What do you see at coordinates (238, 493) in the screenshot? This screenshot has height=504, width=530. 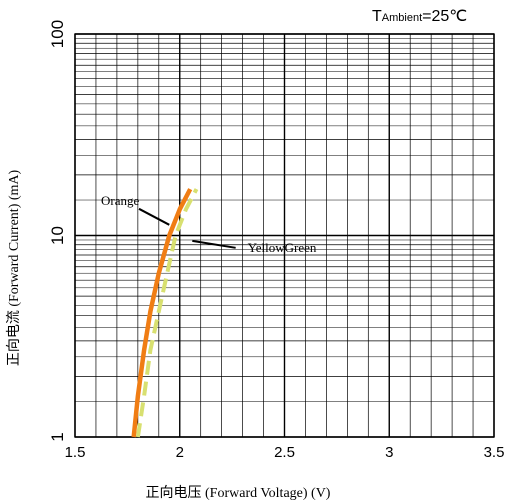 I see `x-axis-title: 正向电压 (Forward Voltage) (V)` at bounding box center [238, 493].